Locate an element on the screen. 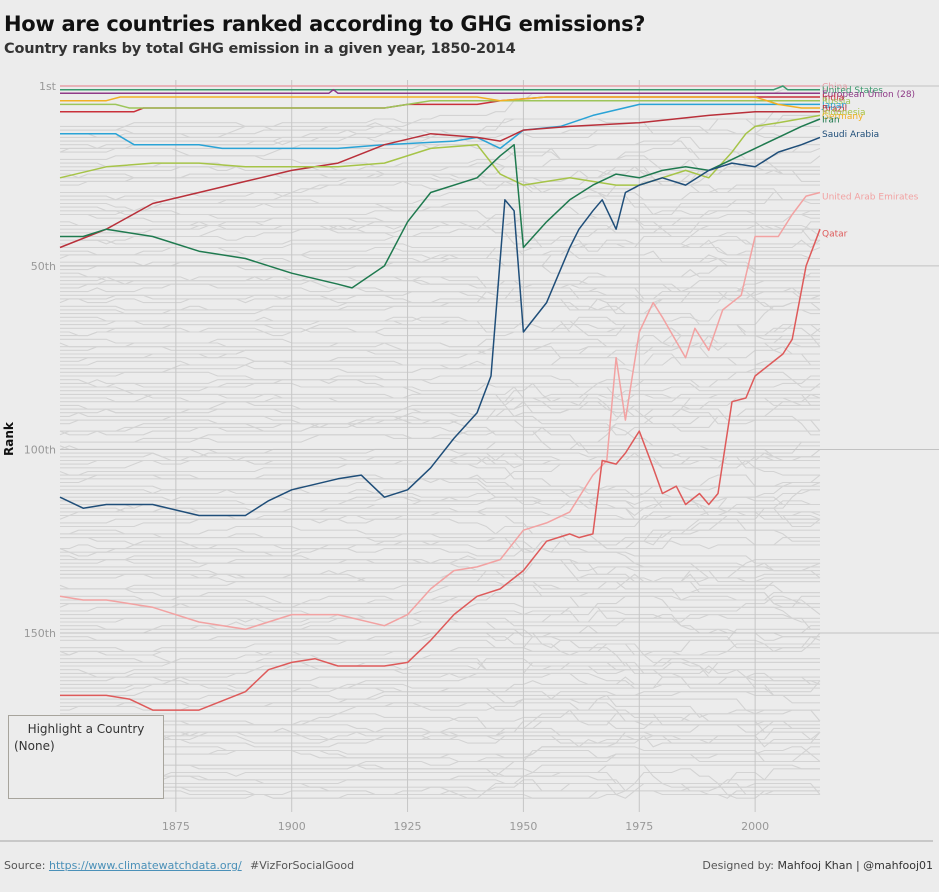  filter-value: (None) is located at coordinates (34, 746).